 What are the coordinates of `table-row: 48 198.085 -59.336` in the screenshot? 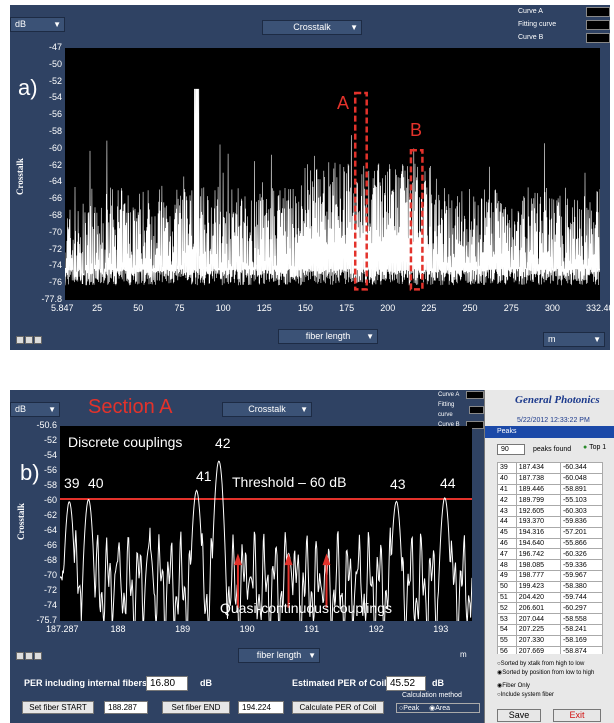 It's located at (550, 565).